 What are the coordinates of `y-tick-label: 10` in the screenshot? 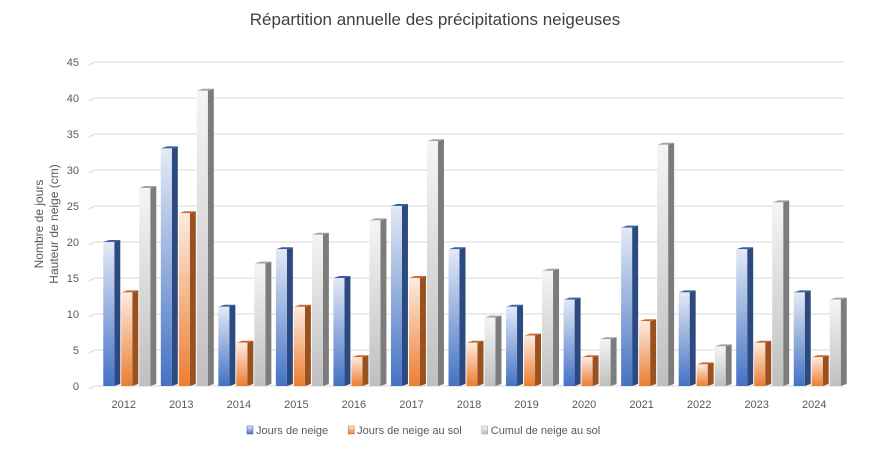 It's located at (73, 315).